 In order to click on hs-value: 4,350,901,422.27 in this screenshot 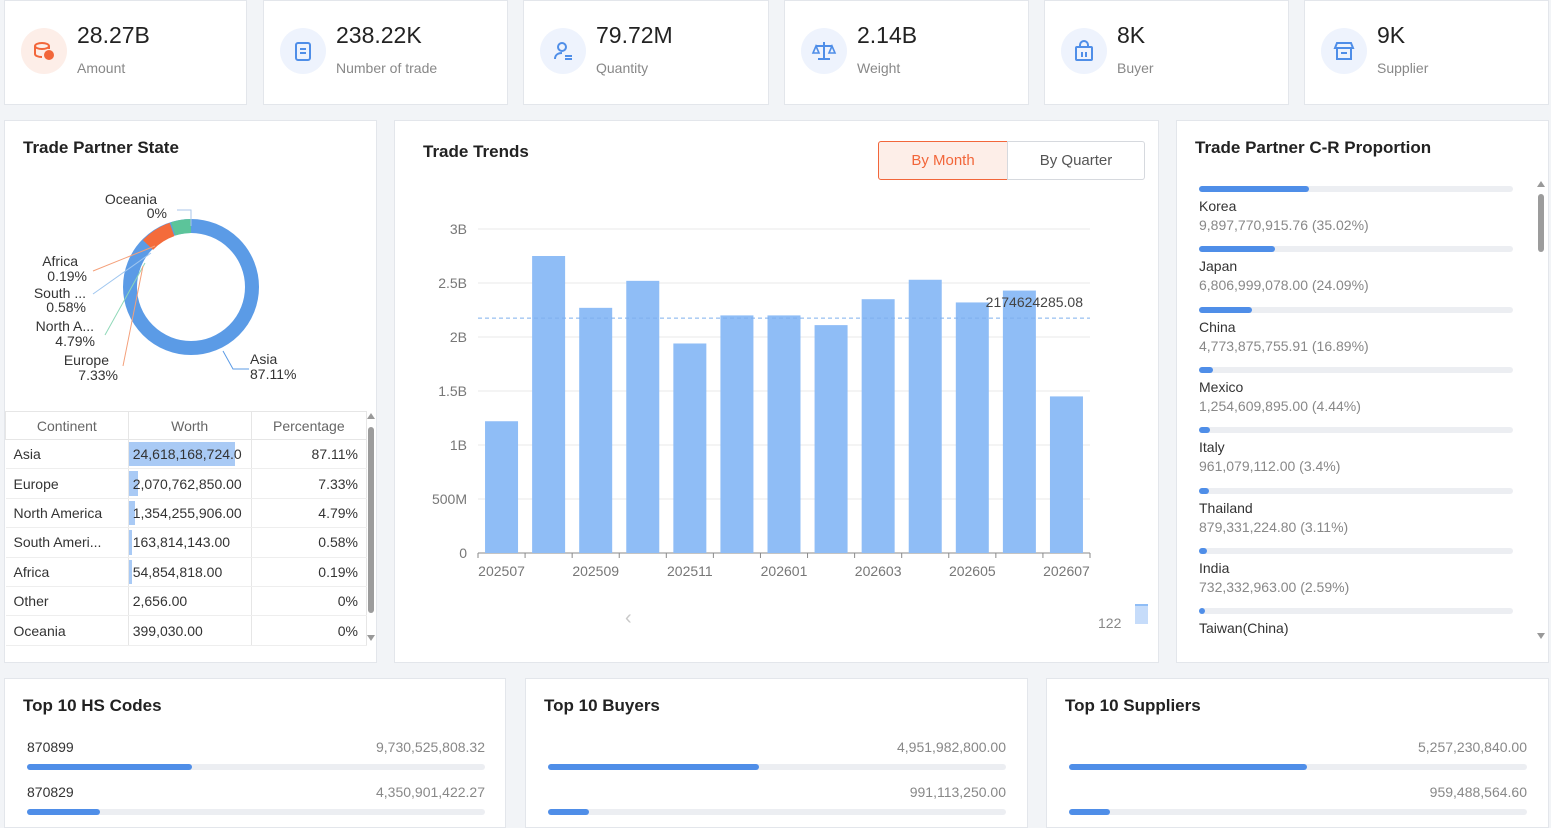, I will do `click(430, 792)`.